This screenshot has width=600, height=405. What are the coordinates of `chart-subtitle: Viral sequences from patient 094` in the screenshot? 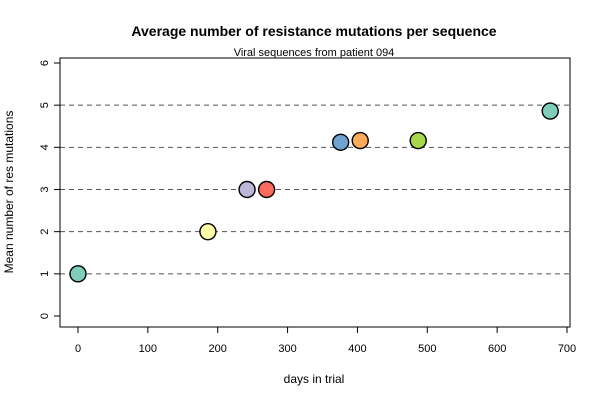 It's located at (314, 53).